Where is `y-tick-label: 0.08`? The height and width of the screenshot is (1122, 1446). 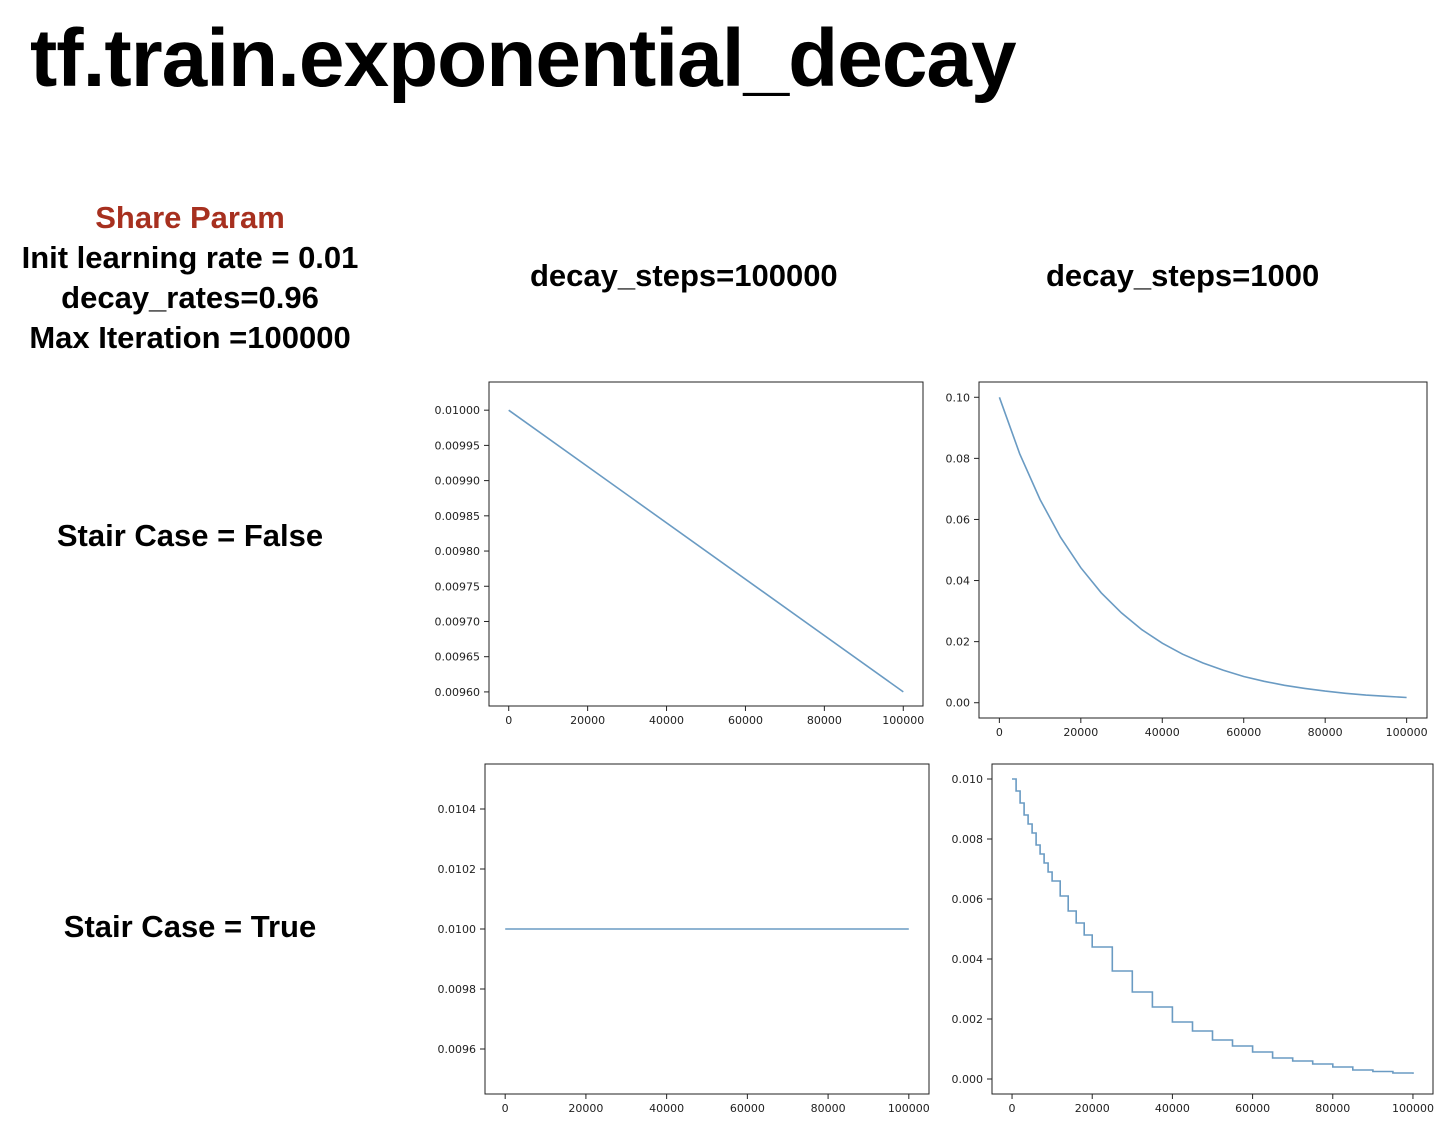 y-tick-label: 0.08 is located at coordinates (958, 458).